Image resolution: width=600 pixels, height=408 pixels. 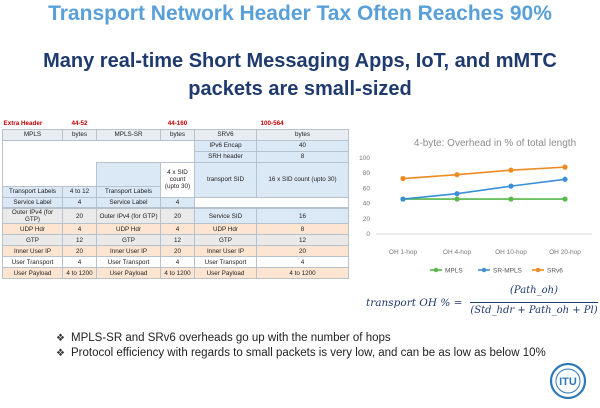 What do you see at coordinates (484, 173) in the screenshot?
I see `series-line-srv6` at bounding box center [484, 173].